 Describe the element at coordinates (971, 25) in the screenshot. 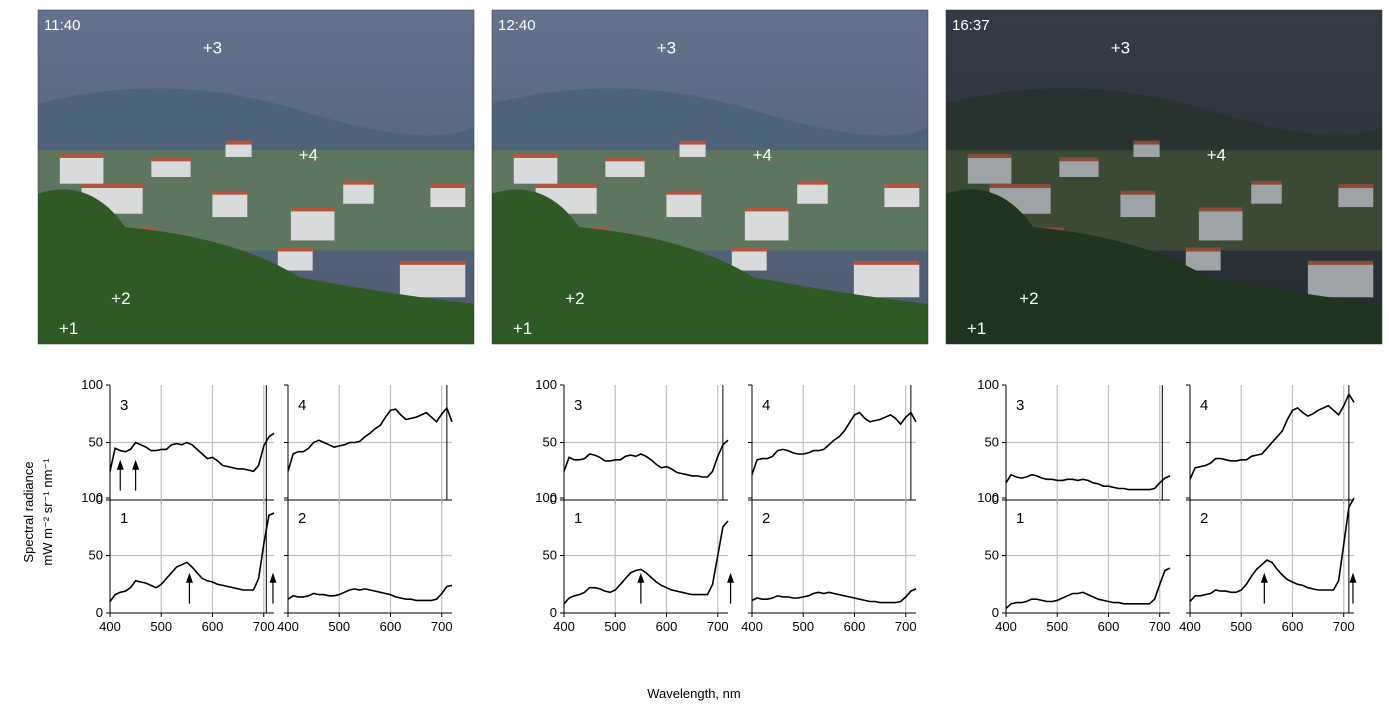

I see `photo-timestamp: 16:37` at that location.